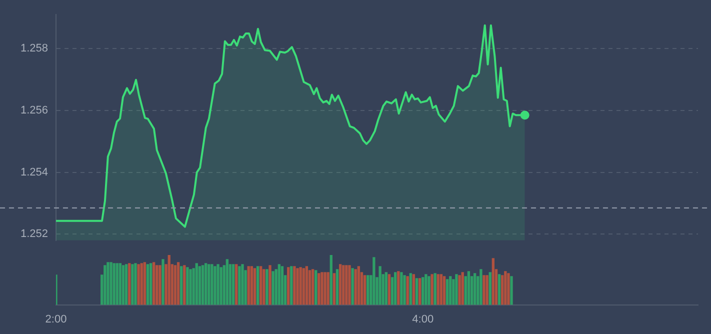 This screenshot has width=711, height=334. Describe the element at coordinates (34, 172) in the screenshot. I see `y-tick-label: 1.254` at that location.